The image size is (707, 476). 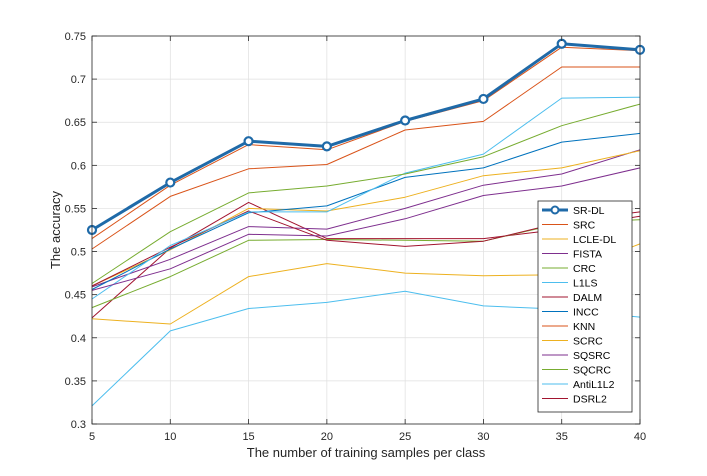 I want to click on x-tick-label: 40, so click(x=640, y=437).